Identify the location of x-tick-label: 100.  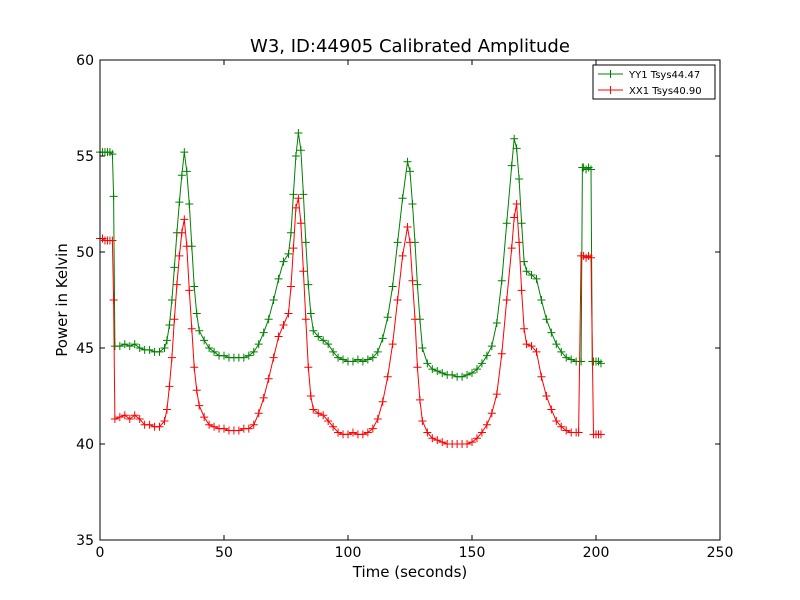
(348, 553).